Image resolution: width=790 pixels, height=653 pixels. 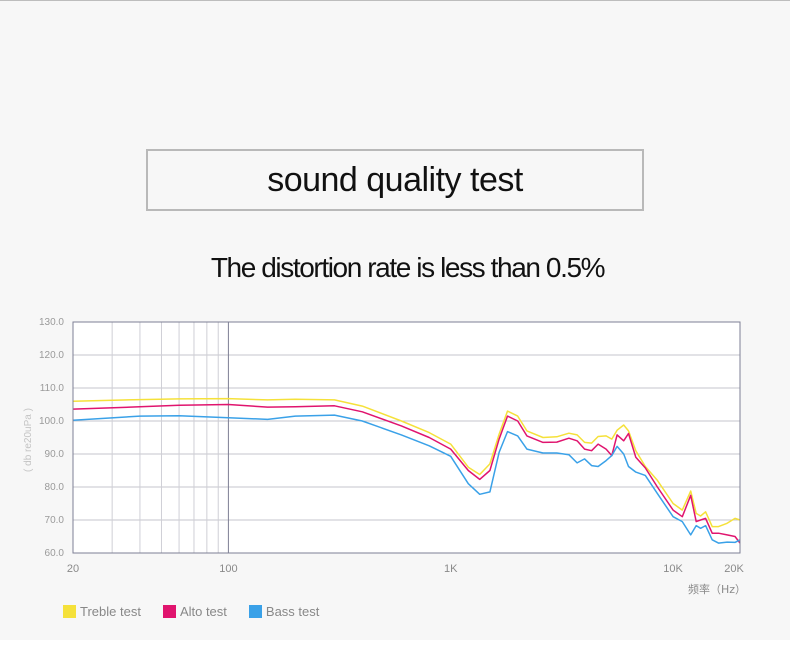 What do you see at coordinates (51, 355) in the screenshot?
I see `y-tick-label: 120.0` at bounding box center [51, 355].